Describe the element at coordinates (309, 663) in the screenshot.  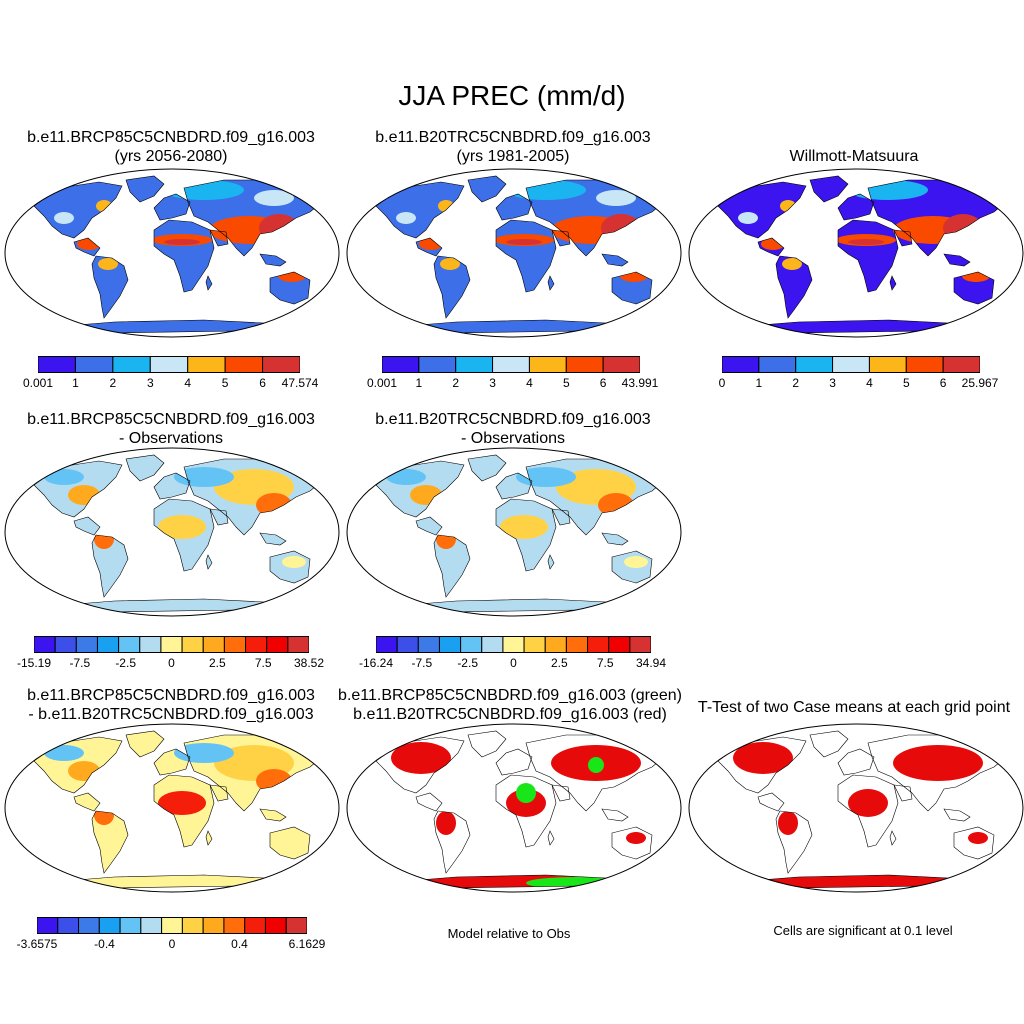
I see `colorbar-tick-label: 38.52` at that location.